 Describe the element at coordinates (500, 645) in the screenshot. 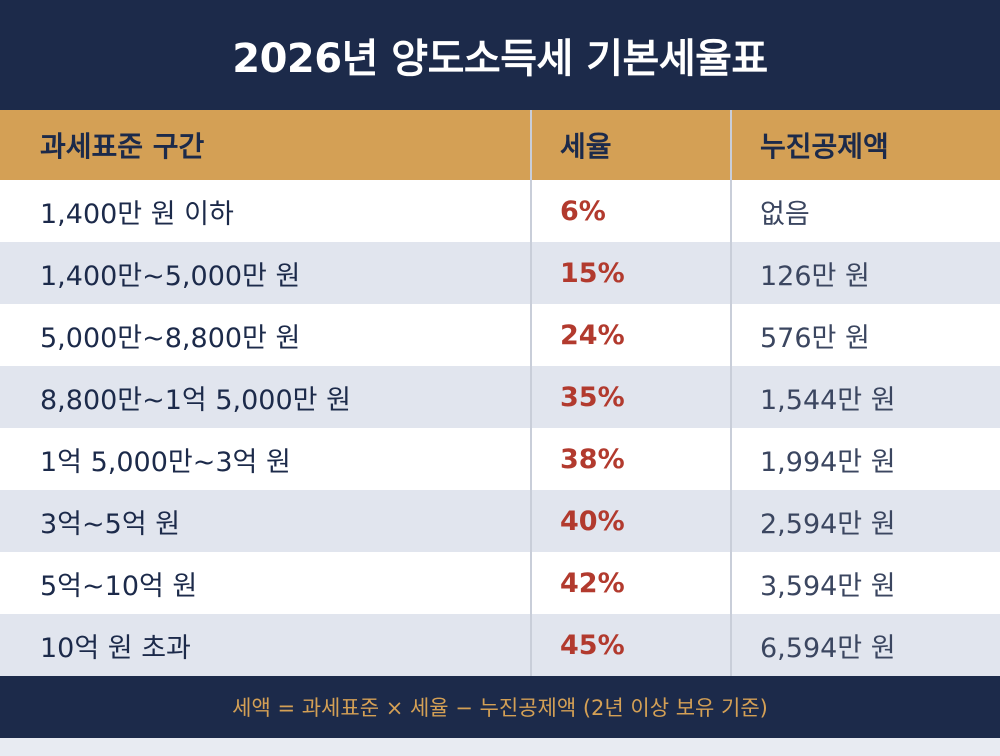

I see `table-row: 10억 원 초과 45% 6,594만 원` at that location.